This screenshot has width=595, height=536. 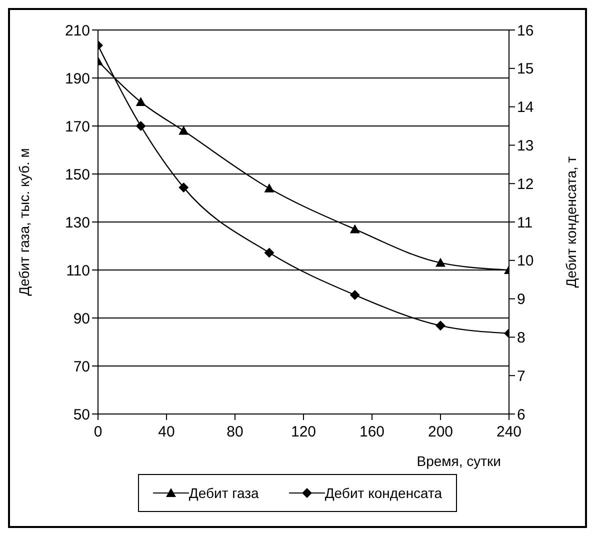 I want to click on x-tick-label: 200, so click(x=441, y=432).